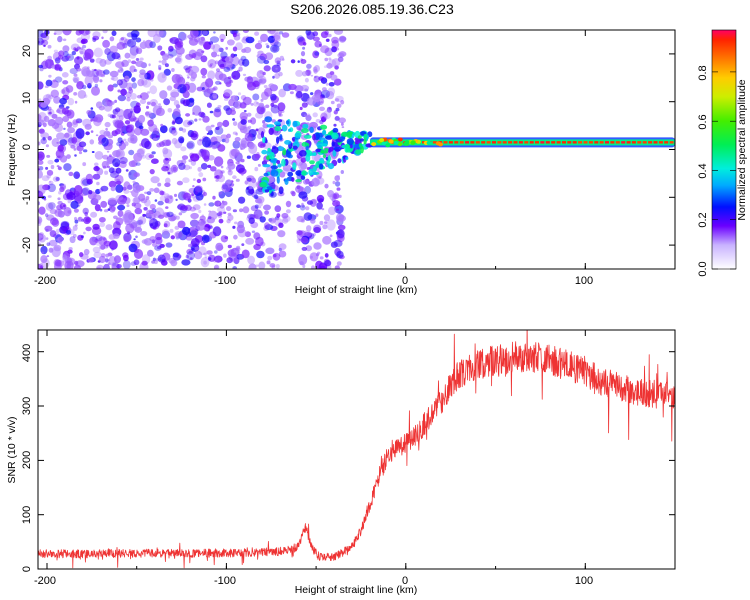 The width and height of the screenshot is (750, 600). I want to click on spectrogram-x-axis-label: Height of straight line (km), so click(356, 290).